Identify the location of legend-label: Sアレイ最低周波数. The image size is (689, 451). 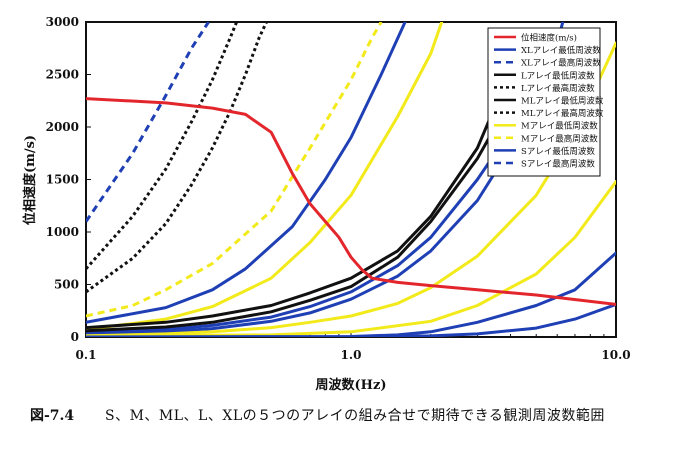
(558, 151).